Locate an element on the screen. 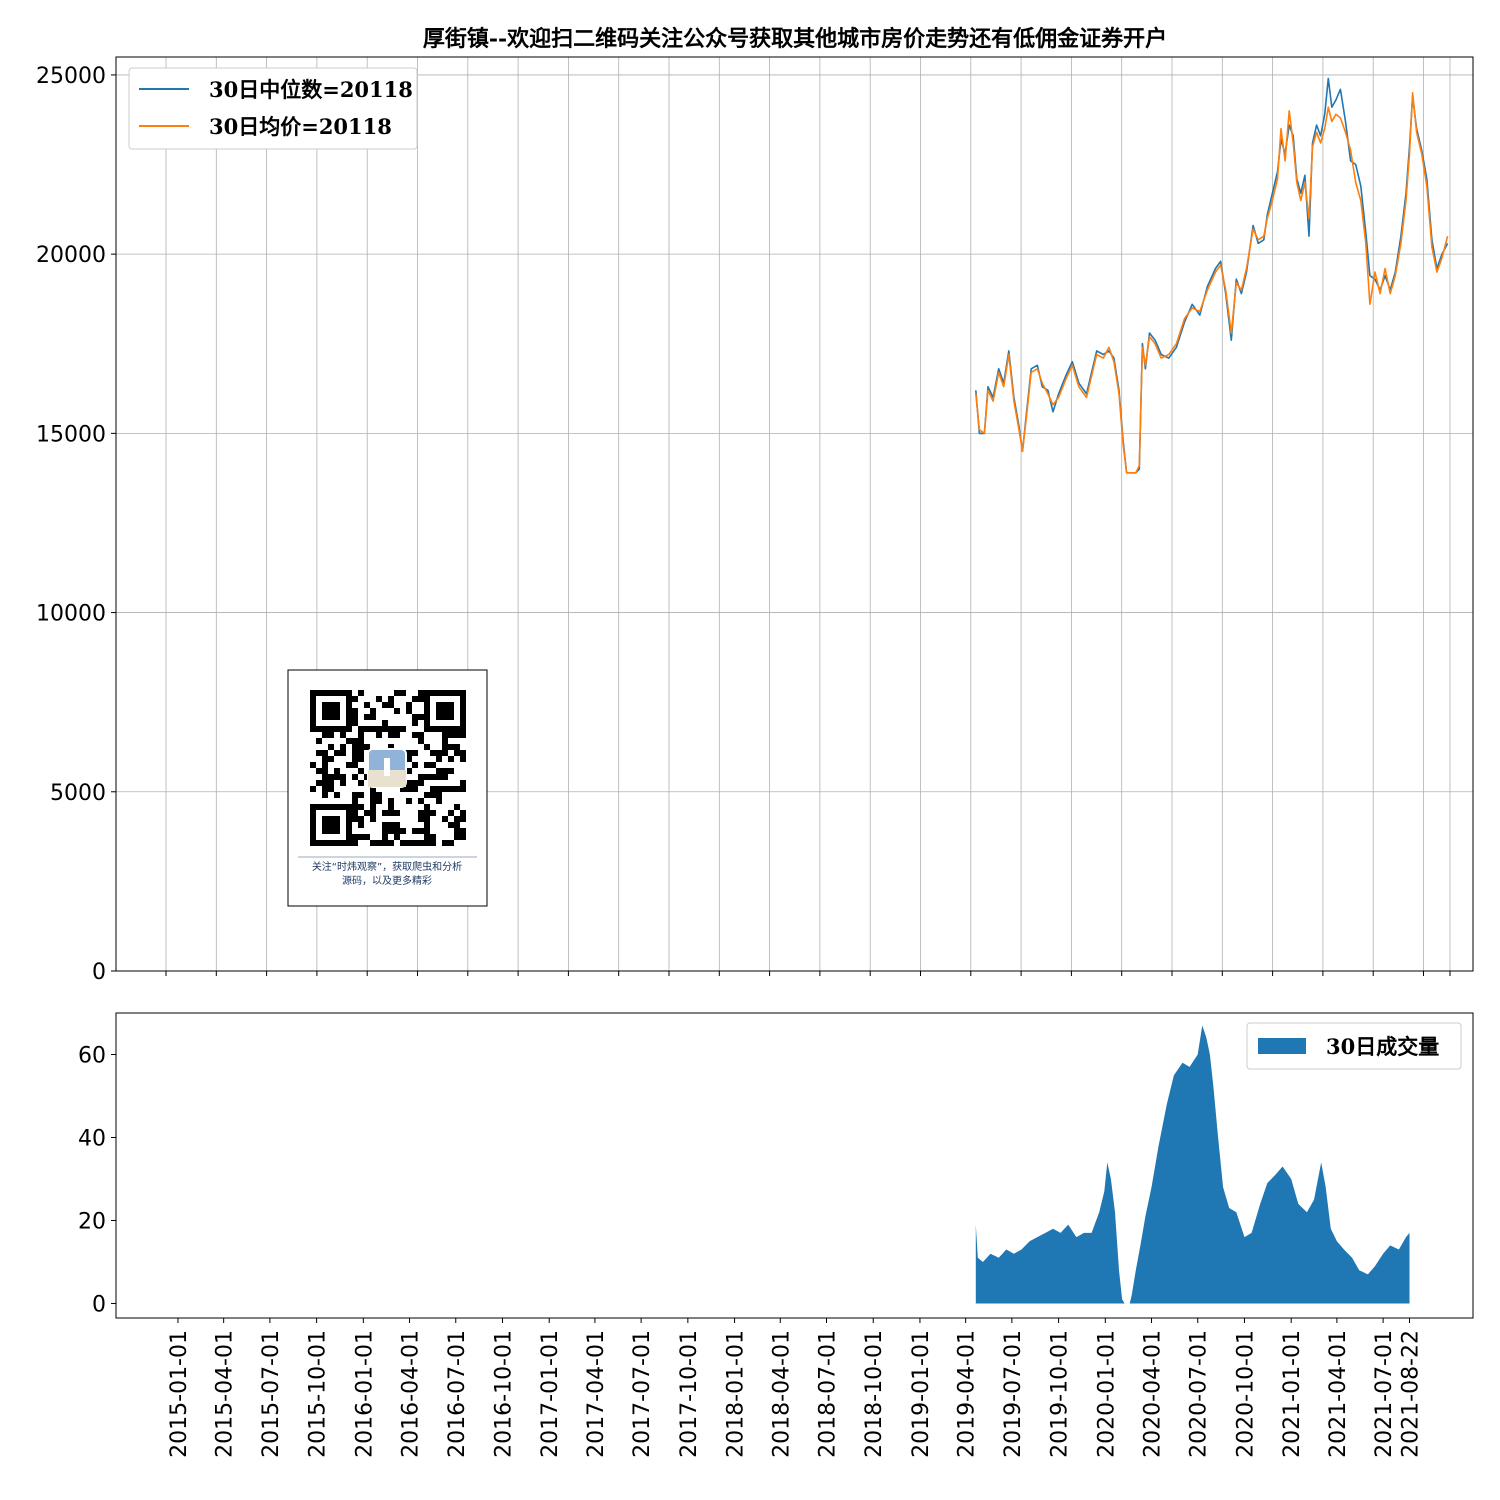 The image size is (1500, 1500). x-tick-label: 2019-01-01 is located at coordinates (921, 1394).